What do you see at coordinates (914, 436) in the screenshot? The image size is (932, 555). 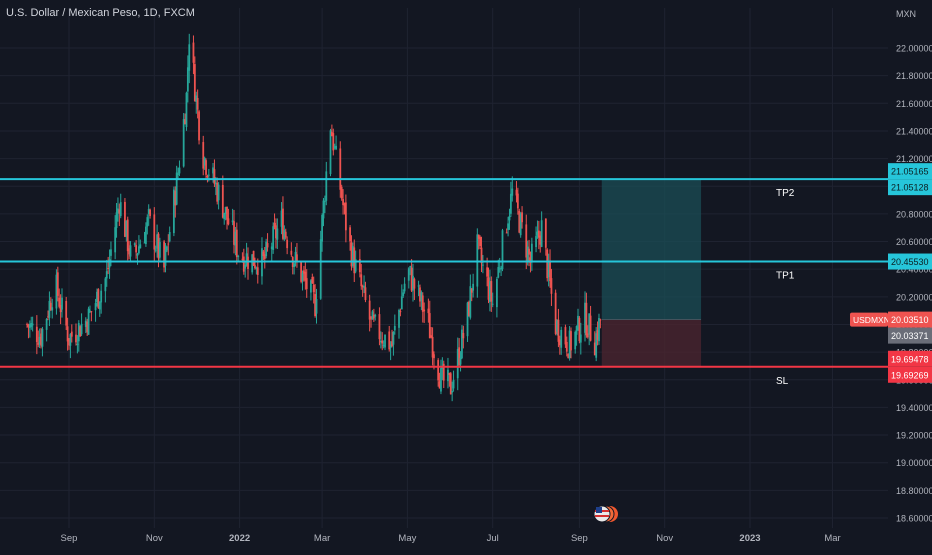 I see `price-tick-label: 19.20000` at bounding box center [914, 436].